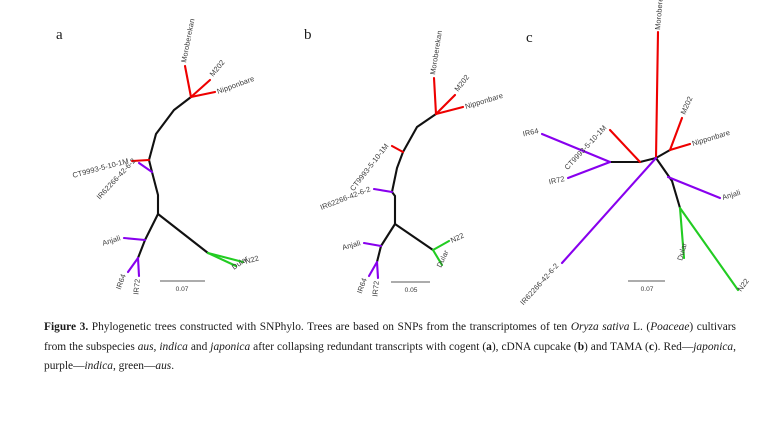 This screenshot has width=780, height=422. What do you see at coordinates (441, 245) in the screenshot?
I see `tip-branch-b-n22` at bounding box center [441, 245].